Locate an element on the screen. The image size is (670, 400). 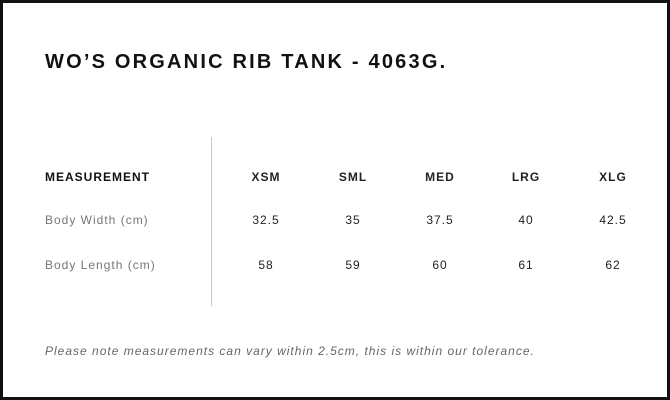
table-cell: 62 is located at coordinates (613, 265).